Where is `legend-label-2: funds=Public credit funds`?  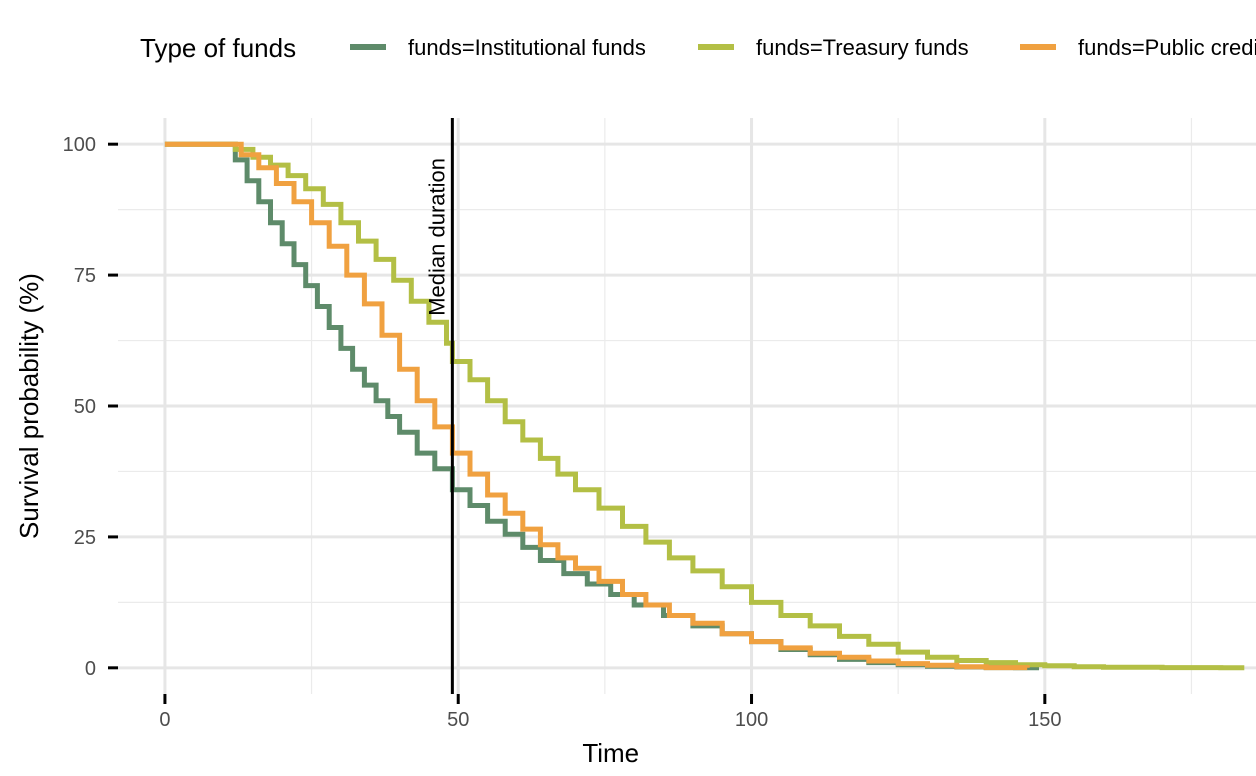 legend-label-2: funds=Public credit funds is located at coordinates (1167, 47).